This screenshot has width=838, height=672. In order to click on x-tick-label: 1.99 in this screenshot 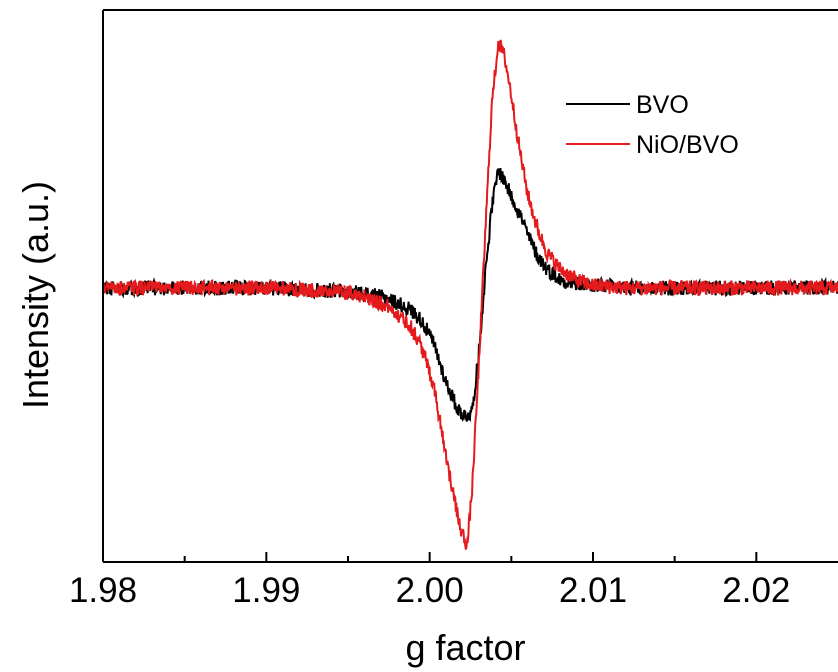, I will do `click(266, 590)`.